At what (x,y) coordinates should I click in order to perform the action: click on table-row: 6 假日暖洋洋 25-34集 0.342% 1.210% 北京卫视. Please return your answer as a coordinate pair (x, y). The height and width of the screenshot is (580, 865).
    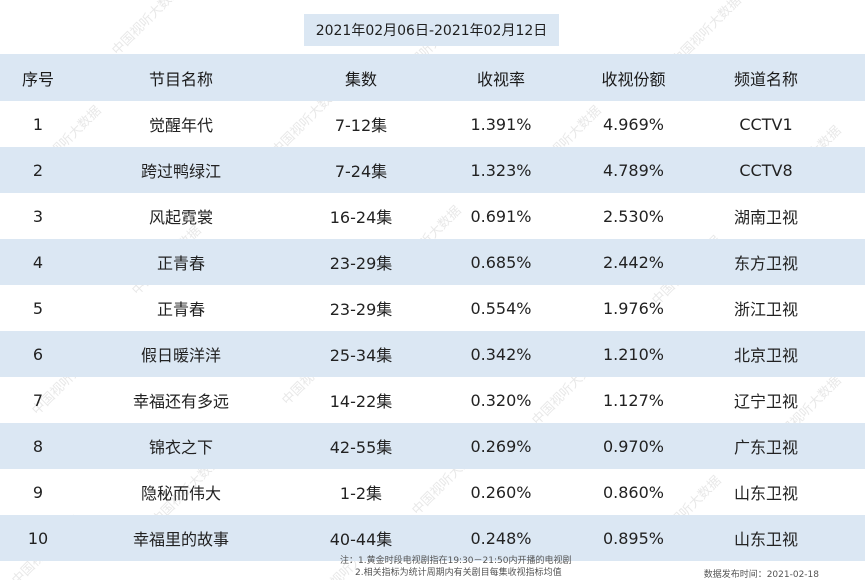
    Looking at the image, I should click on (432, 354).